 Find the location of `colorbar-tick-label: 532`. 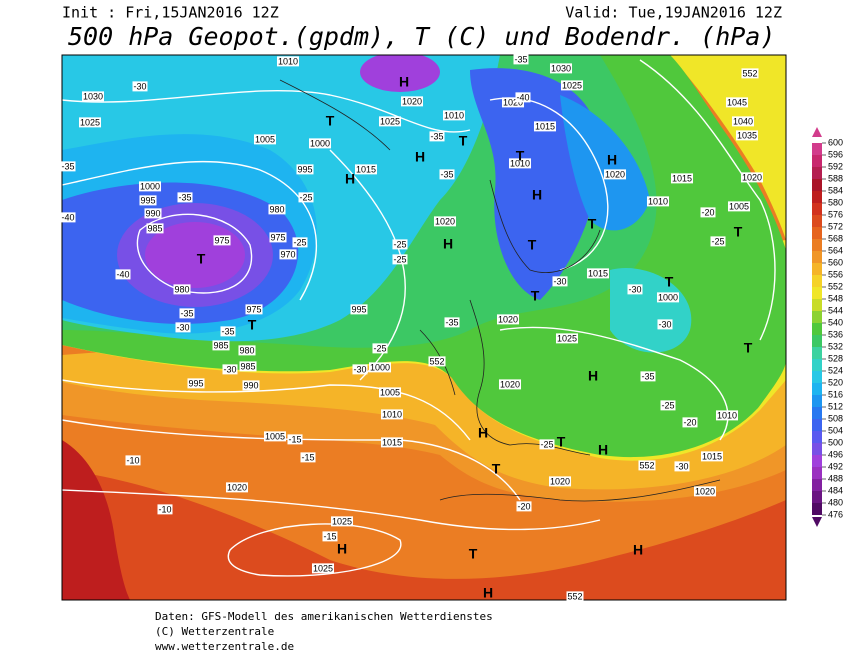

colorbar-tick-label: 532 is located at coordinates (835, 346).